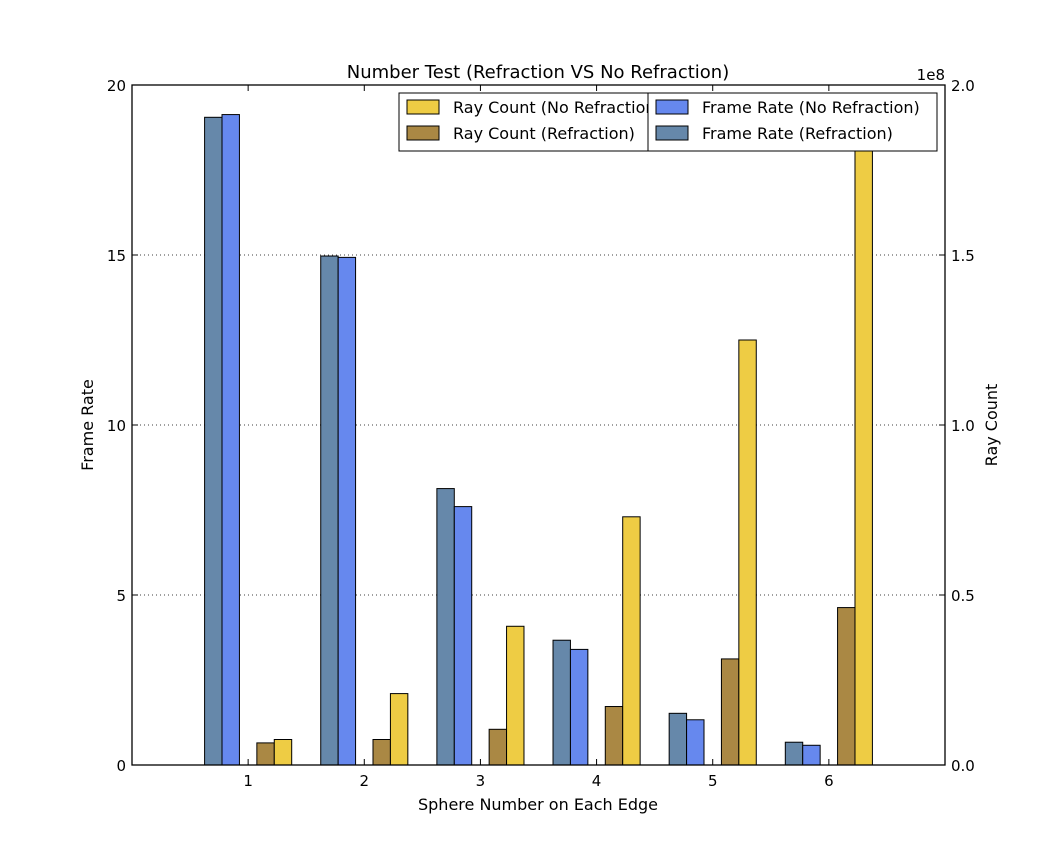  Describe the element at coordinates (963, 426) in the screenshot. I see `right-tick-label: 1.0` at that location.